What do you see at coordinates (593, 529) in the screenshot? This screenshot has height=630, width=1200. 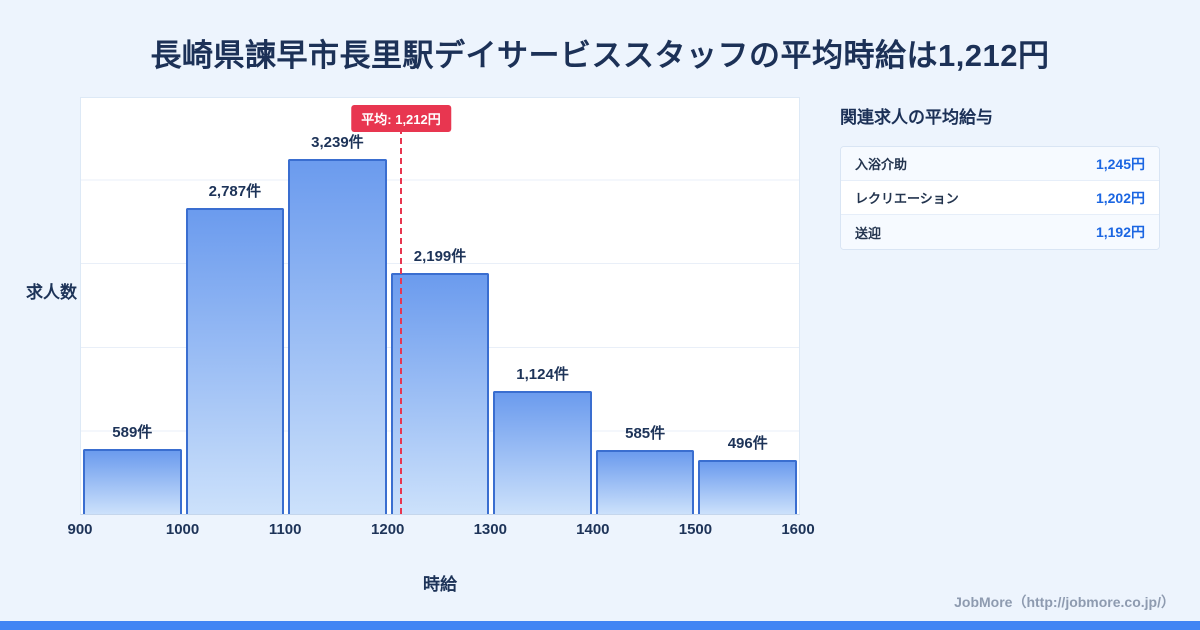 I see `x-tick-label: 1400` at bounding box center [593, 529].